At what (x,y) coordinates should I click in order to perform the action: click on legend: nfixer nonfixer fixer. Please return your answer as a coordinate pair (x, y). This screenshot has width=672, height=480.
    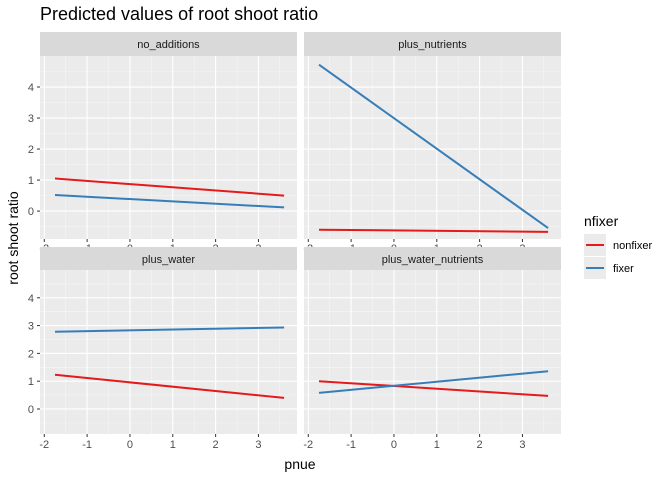
    Looking at the image, I should click on (618, 246).